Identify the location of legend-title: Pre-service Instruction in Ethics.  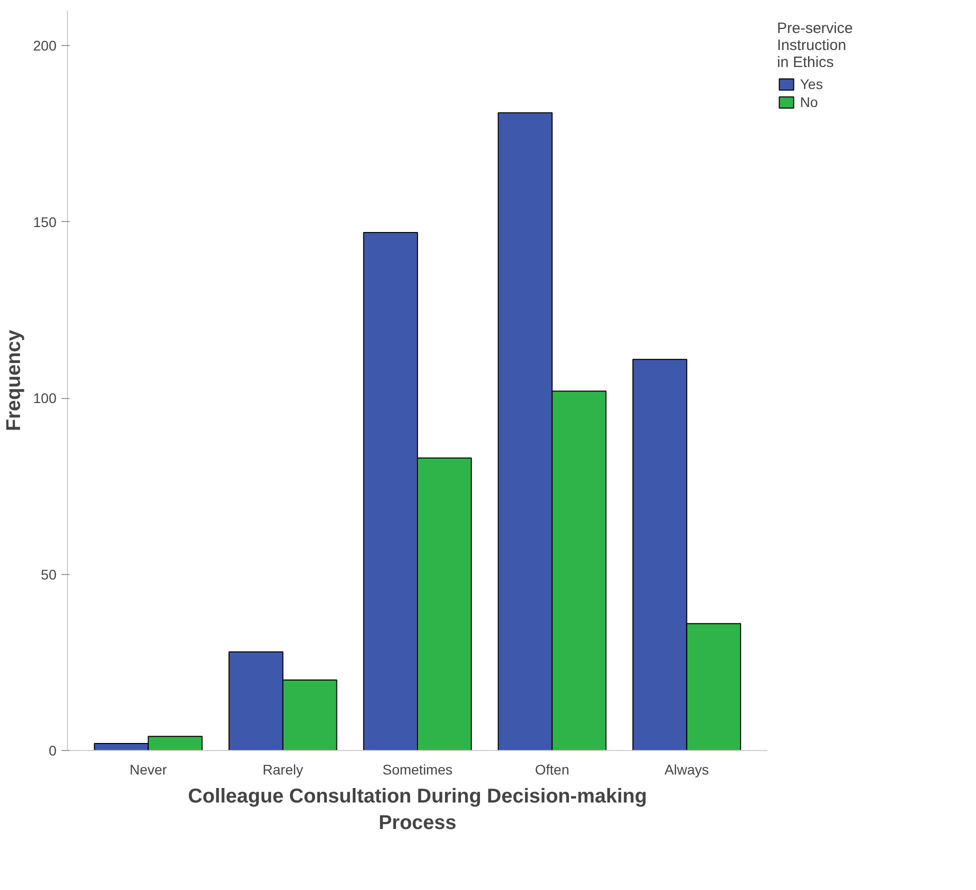
(815, 45).